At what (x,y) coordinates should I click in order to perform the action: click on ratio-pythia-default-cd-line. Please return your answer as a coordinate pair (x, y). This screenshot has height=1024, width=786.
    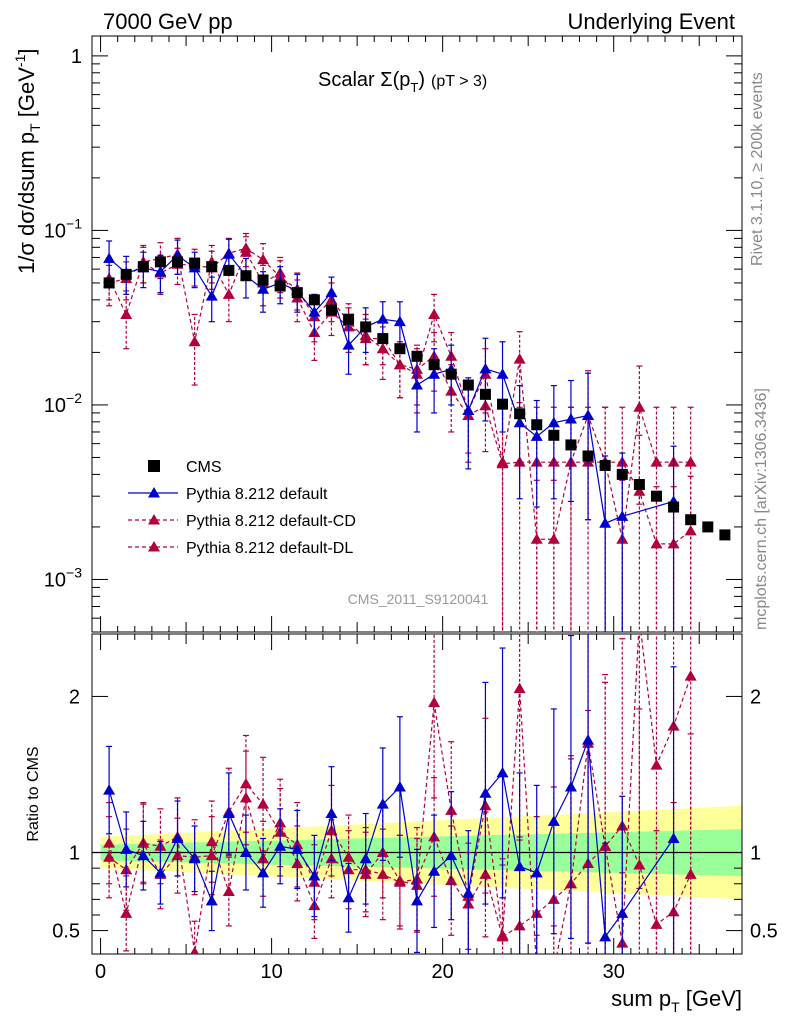
    Looking at the image, I should click on (400, 875).